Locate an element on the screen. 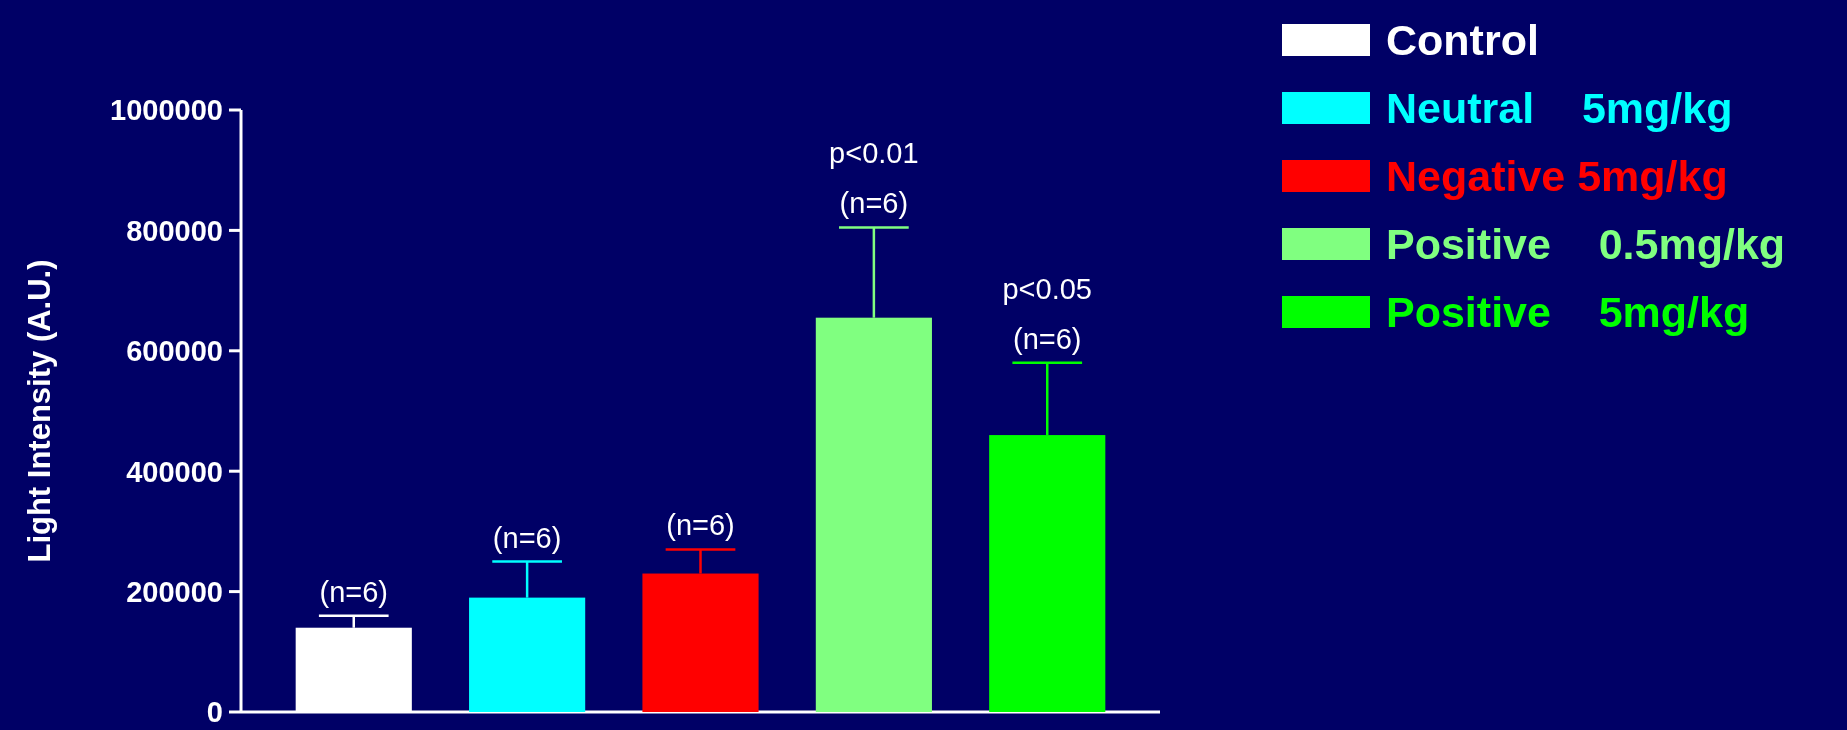  y-tick-label: 0 is located at coordinates (214, 712).